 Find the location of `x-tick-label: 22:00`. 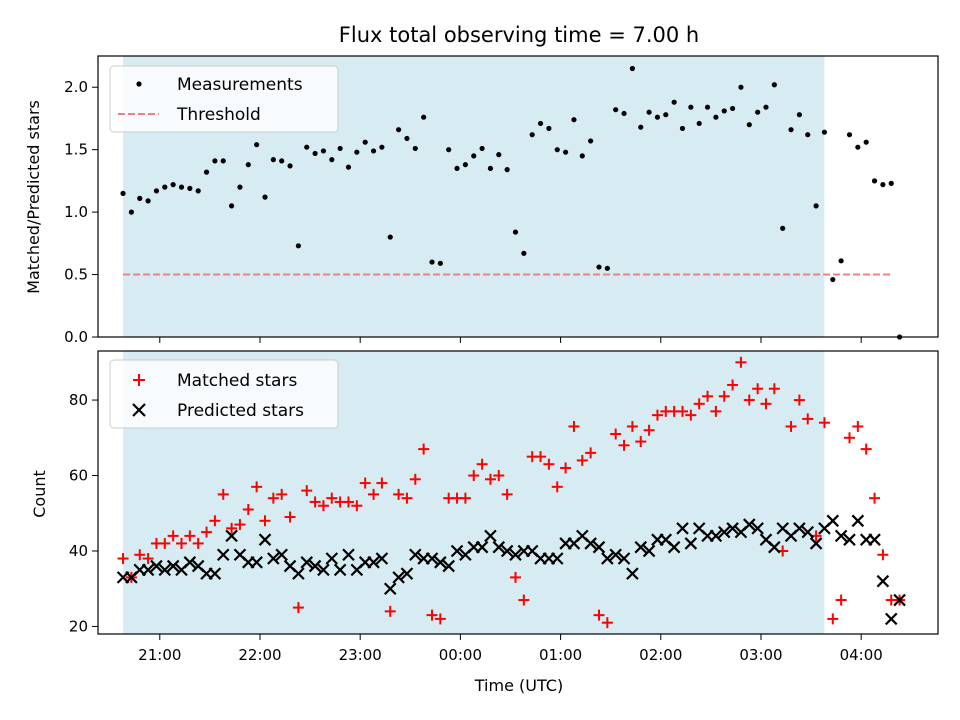

x-tick-label: 22:00 is located at coordinates (259, 655).